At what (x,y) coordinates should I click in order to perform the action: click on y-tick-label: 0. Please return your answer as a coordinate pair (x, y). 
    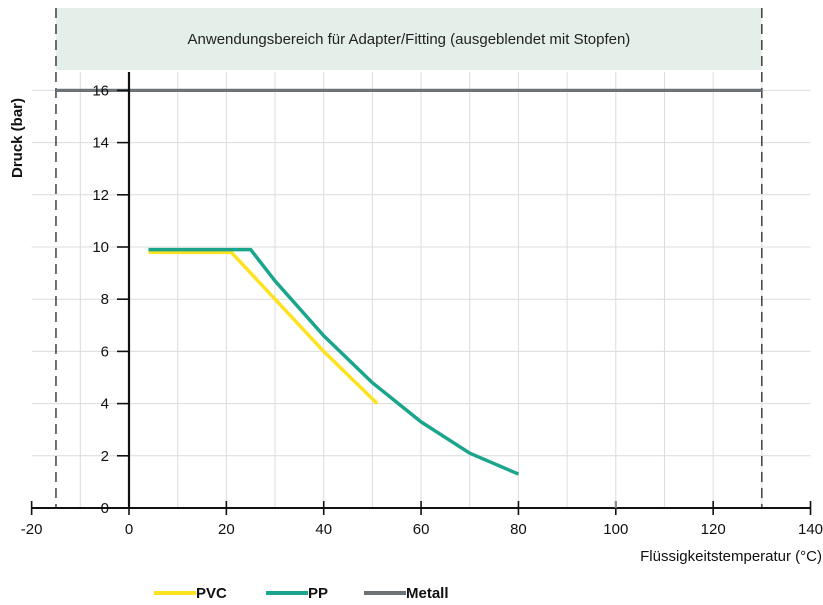
    Looking at the image, I should click on (105, 508).